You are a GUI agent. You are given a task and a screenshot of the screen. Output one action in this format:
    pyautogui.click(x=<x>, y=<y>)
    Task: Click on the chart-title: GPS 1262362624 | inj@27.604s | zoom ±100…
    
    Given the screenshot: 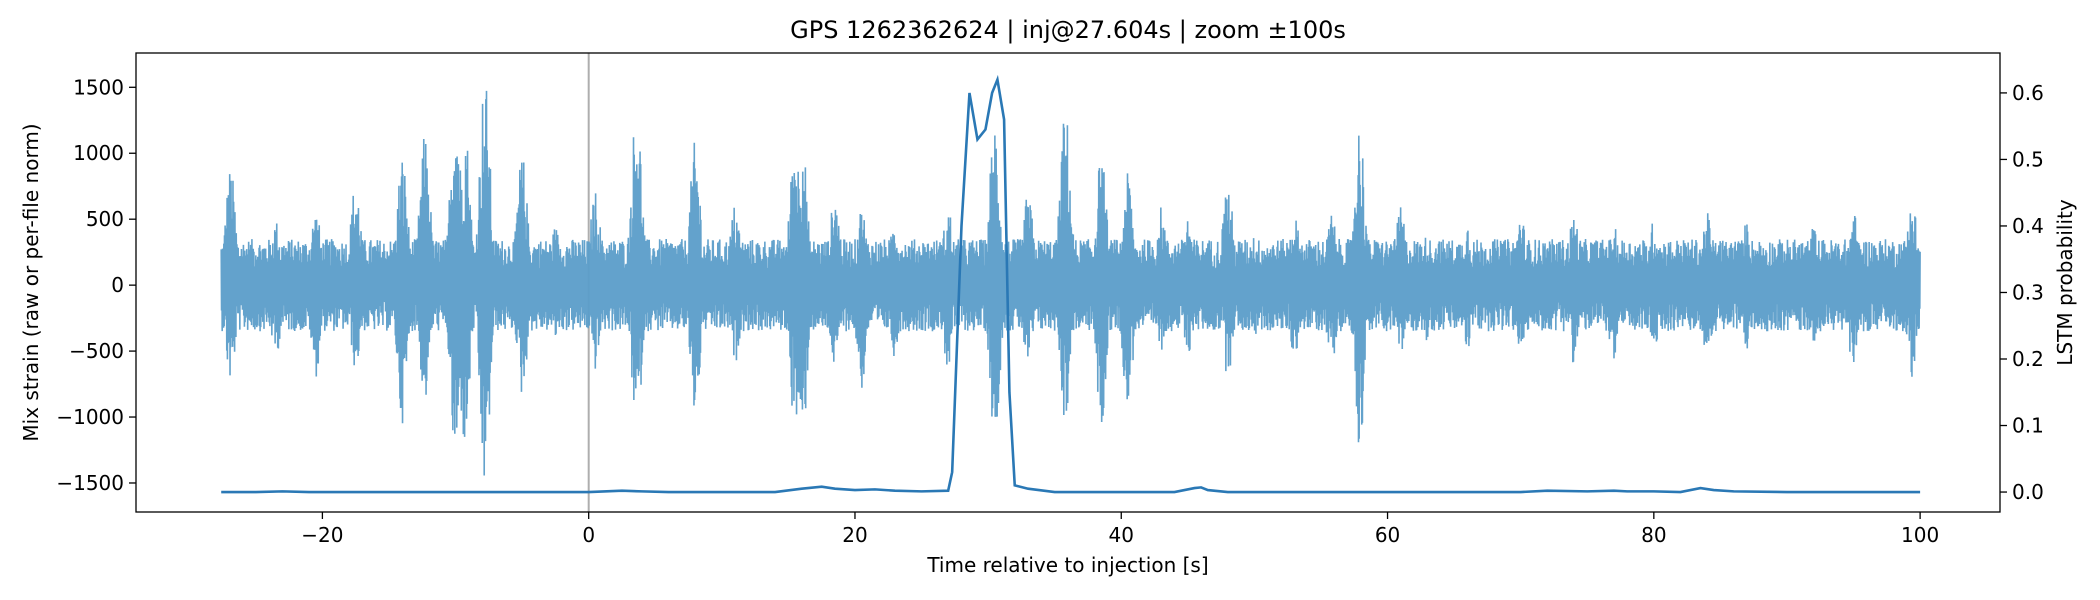 What is the action you would take?
    pyautogui.click(x=1068, y=30)
    